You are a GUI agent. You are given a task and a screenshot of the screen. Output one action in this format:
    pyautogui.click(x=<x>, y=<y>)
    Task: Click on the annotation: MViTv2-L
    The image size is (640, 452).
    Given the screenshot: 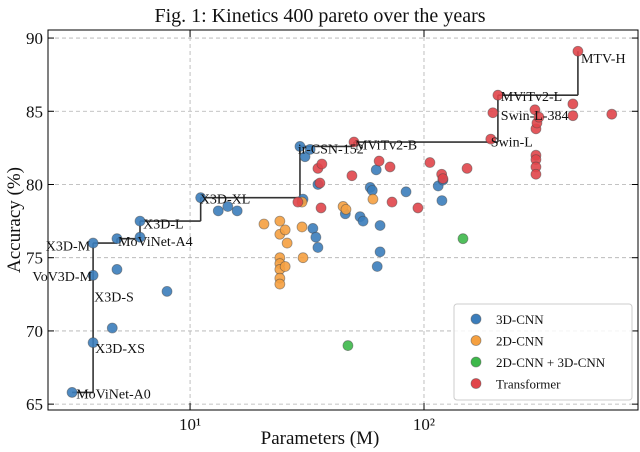 What is the action you would take?
    pyautogui.click(x=531, y=97)
    